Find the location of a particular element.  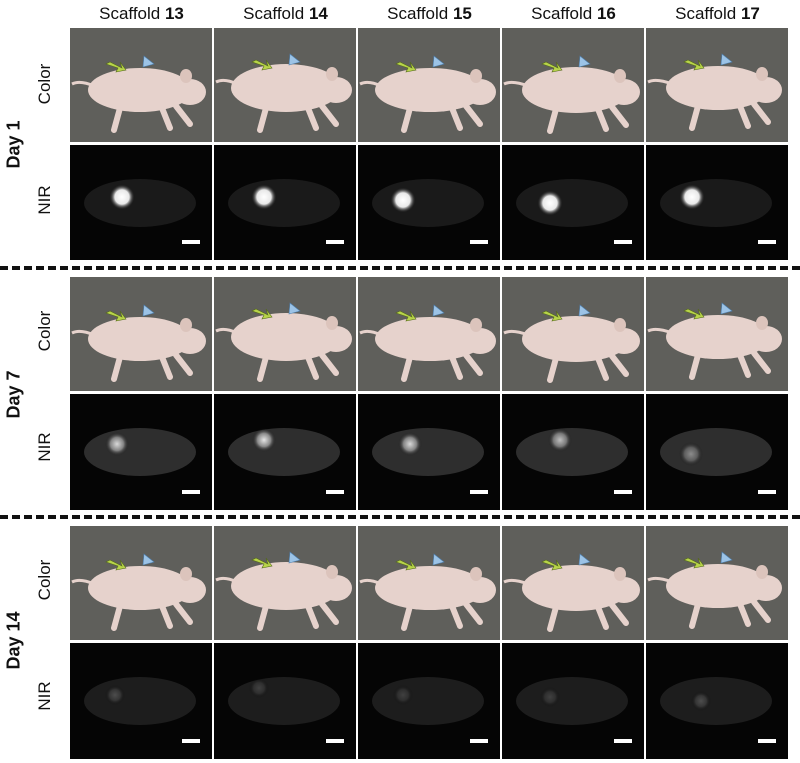

nir-image-day1-scaffold15 is located at coordinates (429, 202).